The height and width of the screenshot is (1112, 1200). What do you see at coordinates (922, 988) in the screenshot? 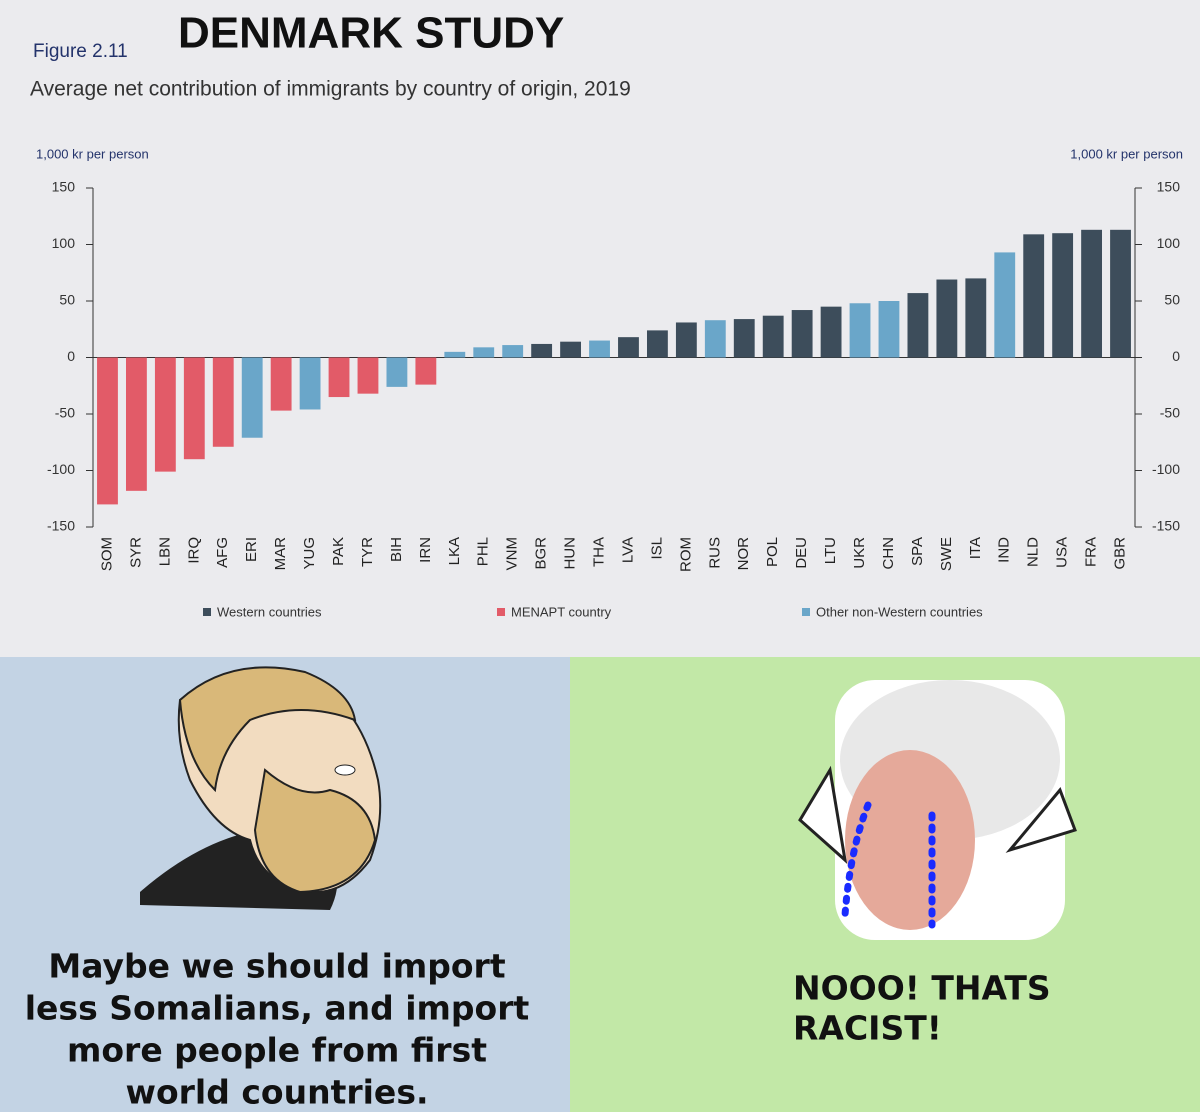
I see `meme-caption-right: NOOO! THATS` at bounding box center [922, 988].